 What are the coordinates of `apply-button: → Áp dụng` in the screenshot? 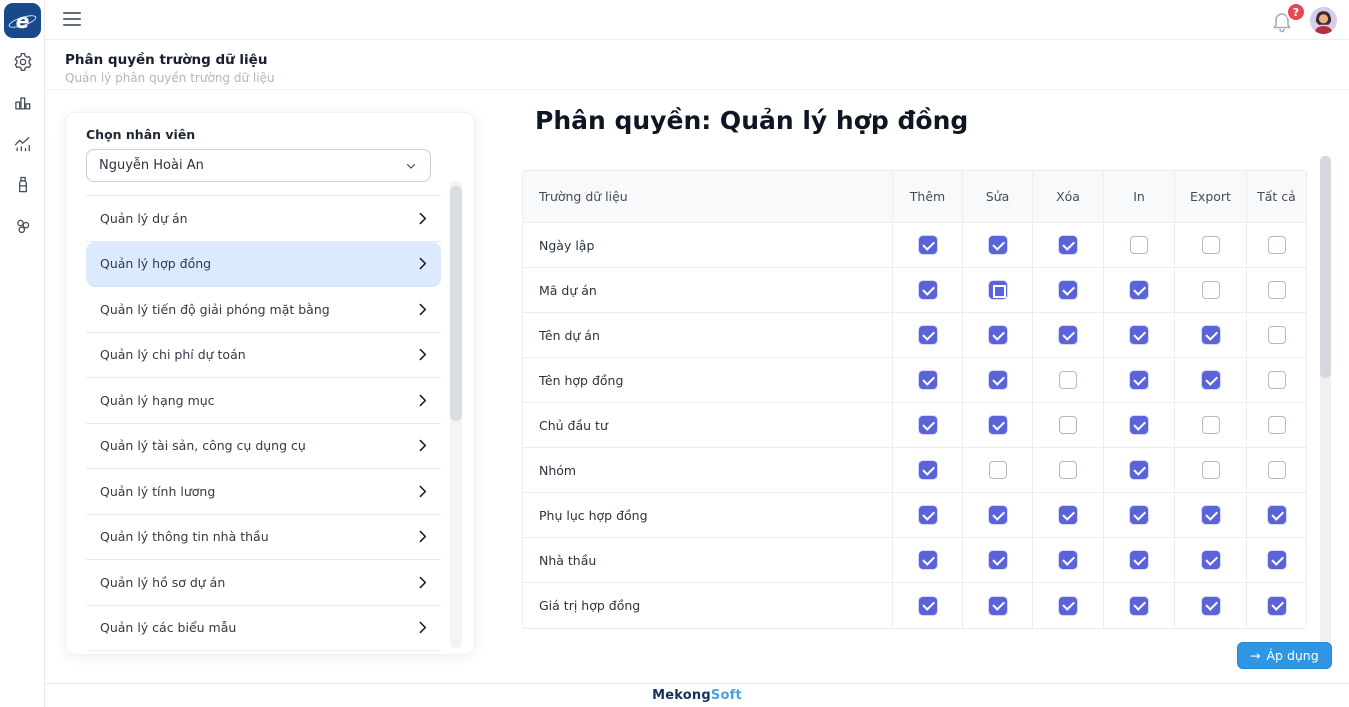 It's located at (1284, 655).